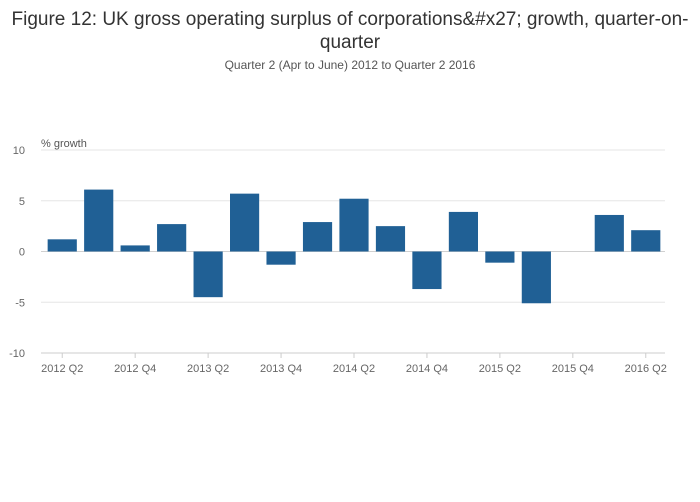 This screenshot has height=502, width=700. What do you see at coordinates (281, 369) in the screenshot?
I see `x-tick-label: 2013 Q4` at bounding box center [281, 369].